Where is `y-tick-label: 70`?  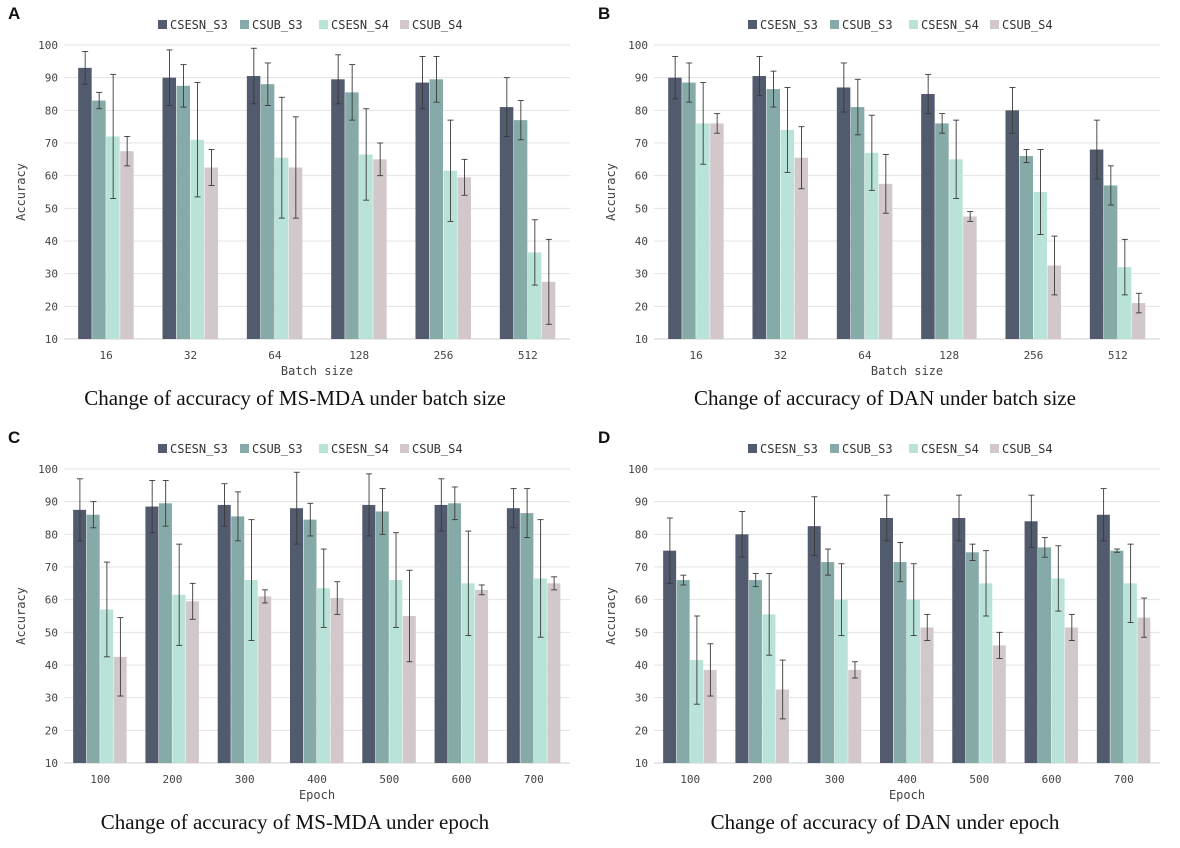
y-tick-label: 70 is located at coordinates (51, 143).